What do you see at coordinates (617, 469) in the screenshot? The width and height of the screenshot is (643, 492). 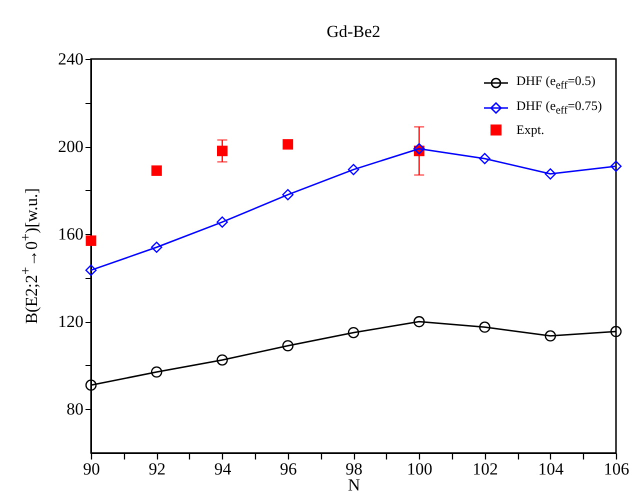 I see `x-tick-label: 106` at bounding box center [617, 469].